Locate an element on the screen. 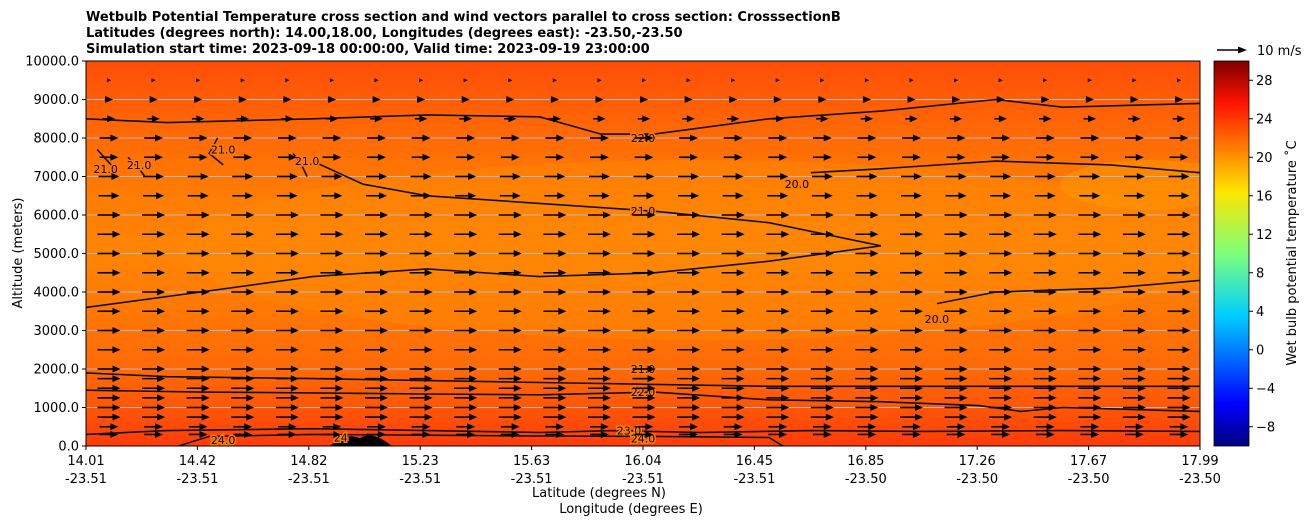 This screenshot has width=1311, height=526. y-tick-label-10: 10000.0 is located at coordinates (52, 62).